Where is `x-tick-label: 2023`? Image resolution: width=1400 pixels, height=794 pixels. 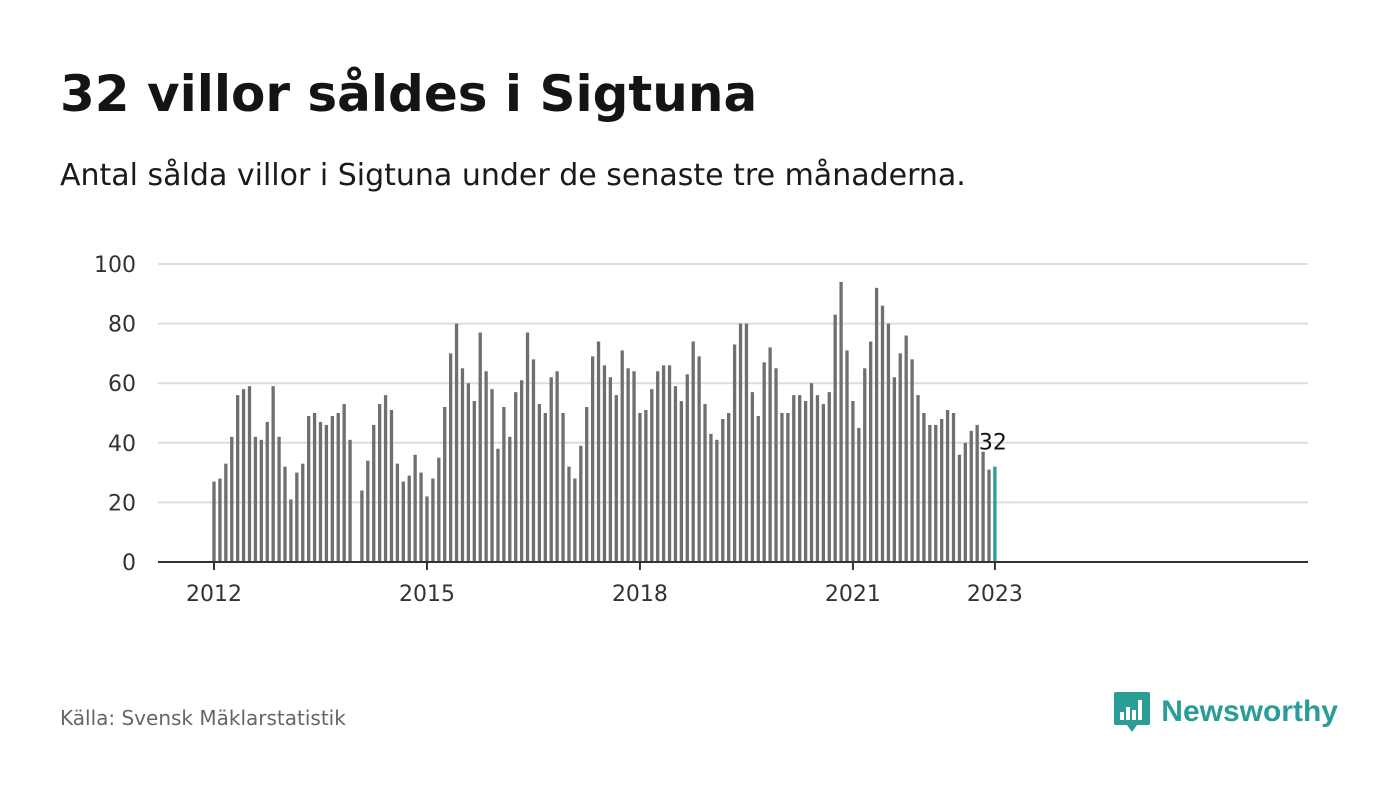 x-tick-label: 2023 is located at coordinates (995, 594).